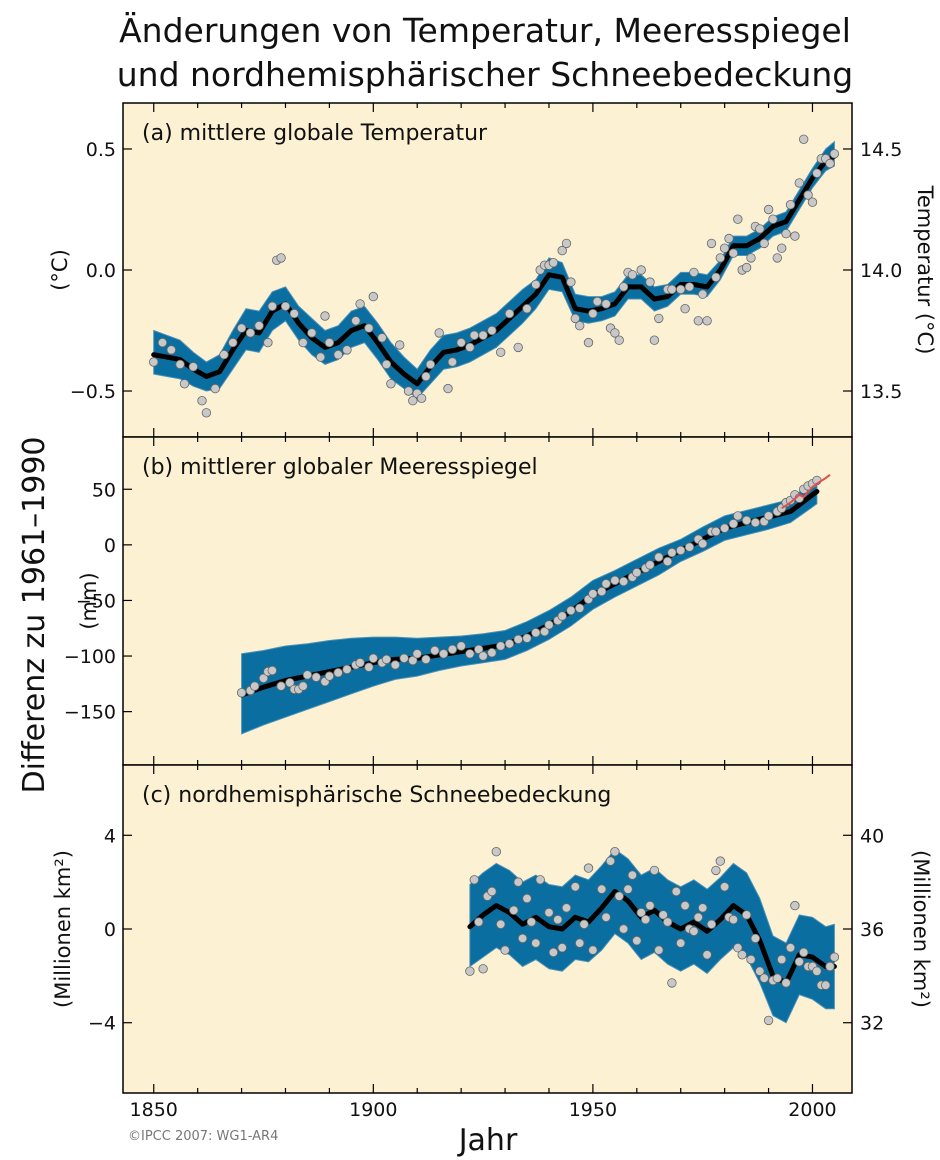 The height and width of the screenshot is (1160, 940). I want to click on y-tick-label: 50, so click(104, 490).